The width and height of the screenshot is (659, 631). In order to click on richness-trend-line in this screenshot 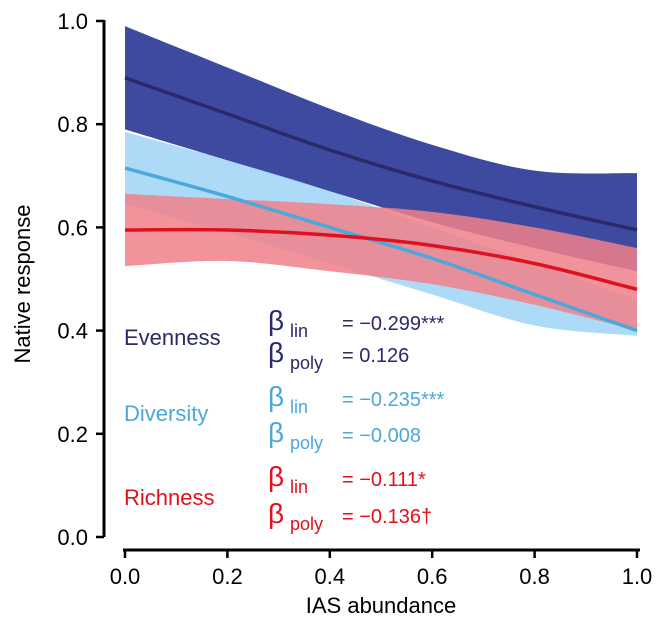, I will do `click(381, 259)`.